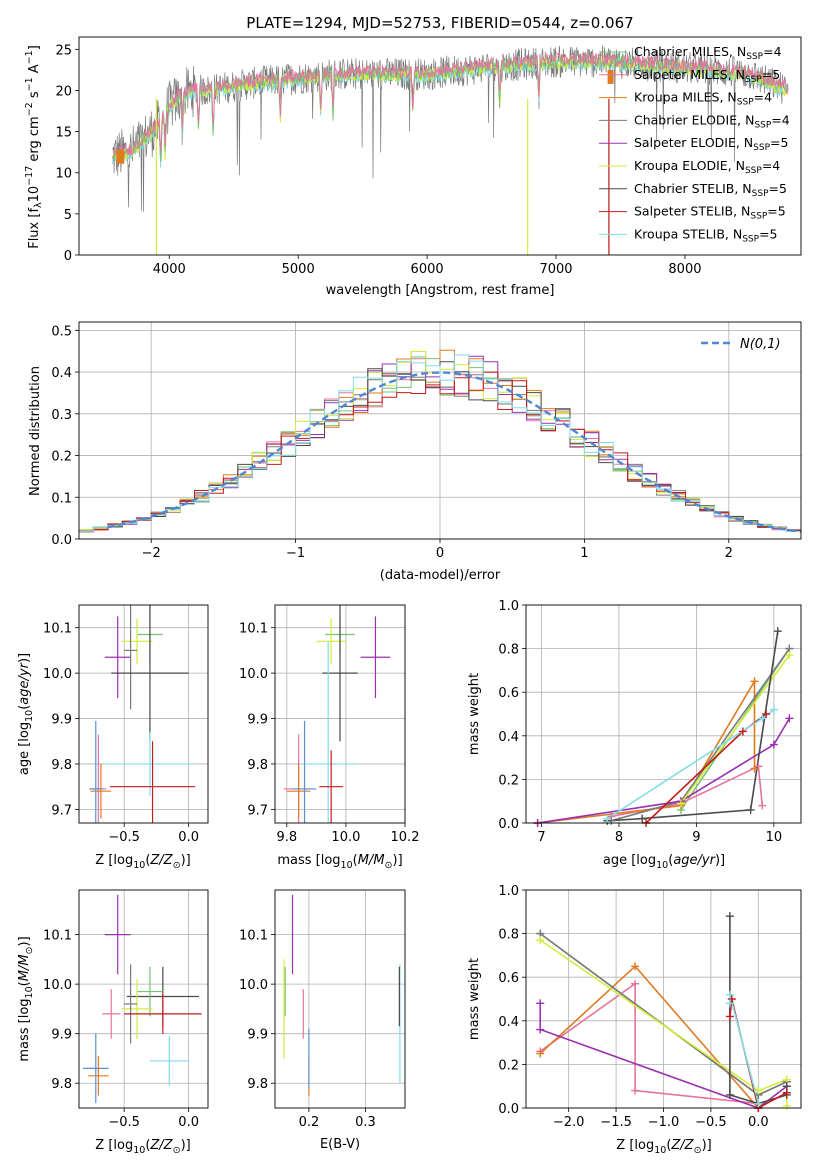  I want to click on x-tick-label: −1.5, so click(616, 1122).